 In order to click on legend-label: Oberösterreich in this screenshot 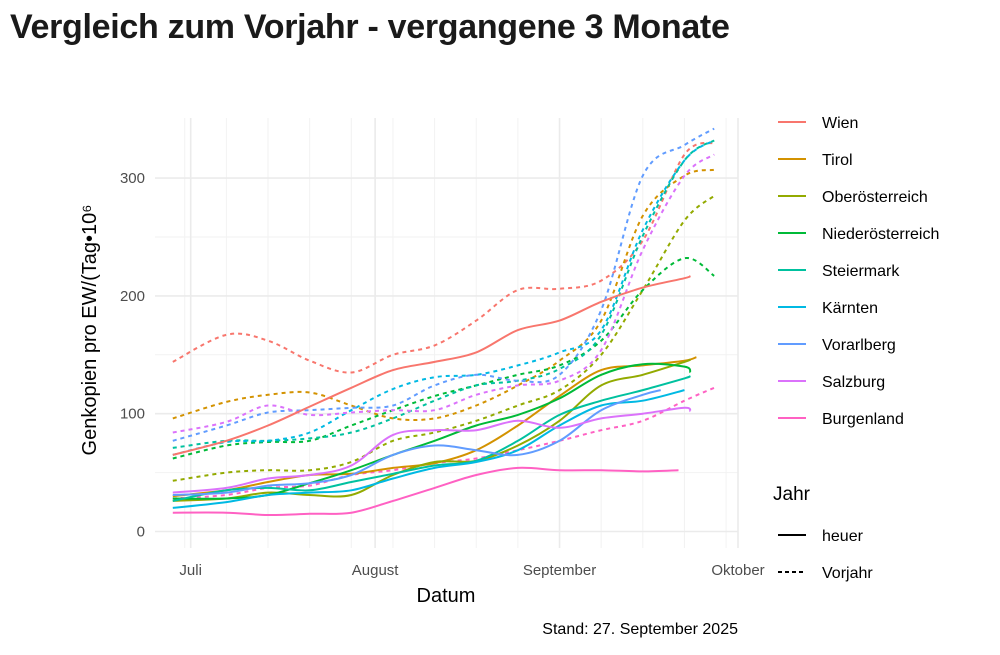, I will do `click(875, 197)`.